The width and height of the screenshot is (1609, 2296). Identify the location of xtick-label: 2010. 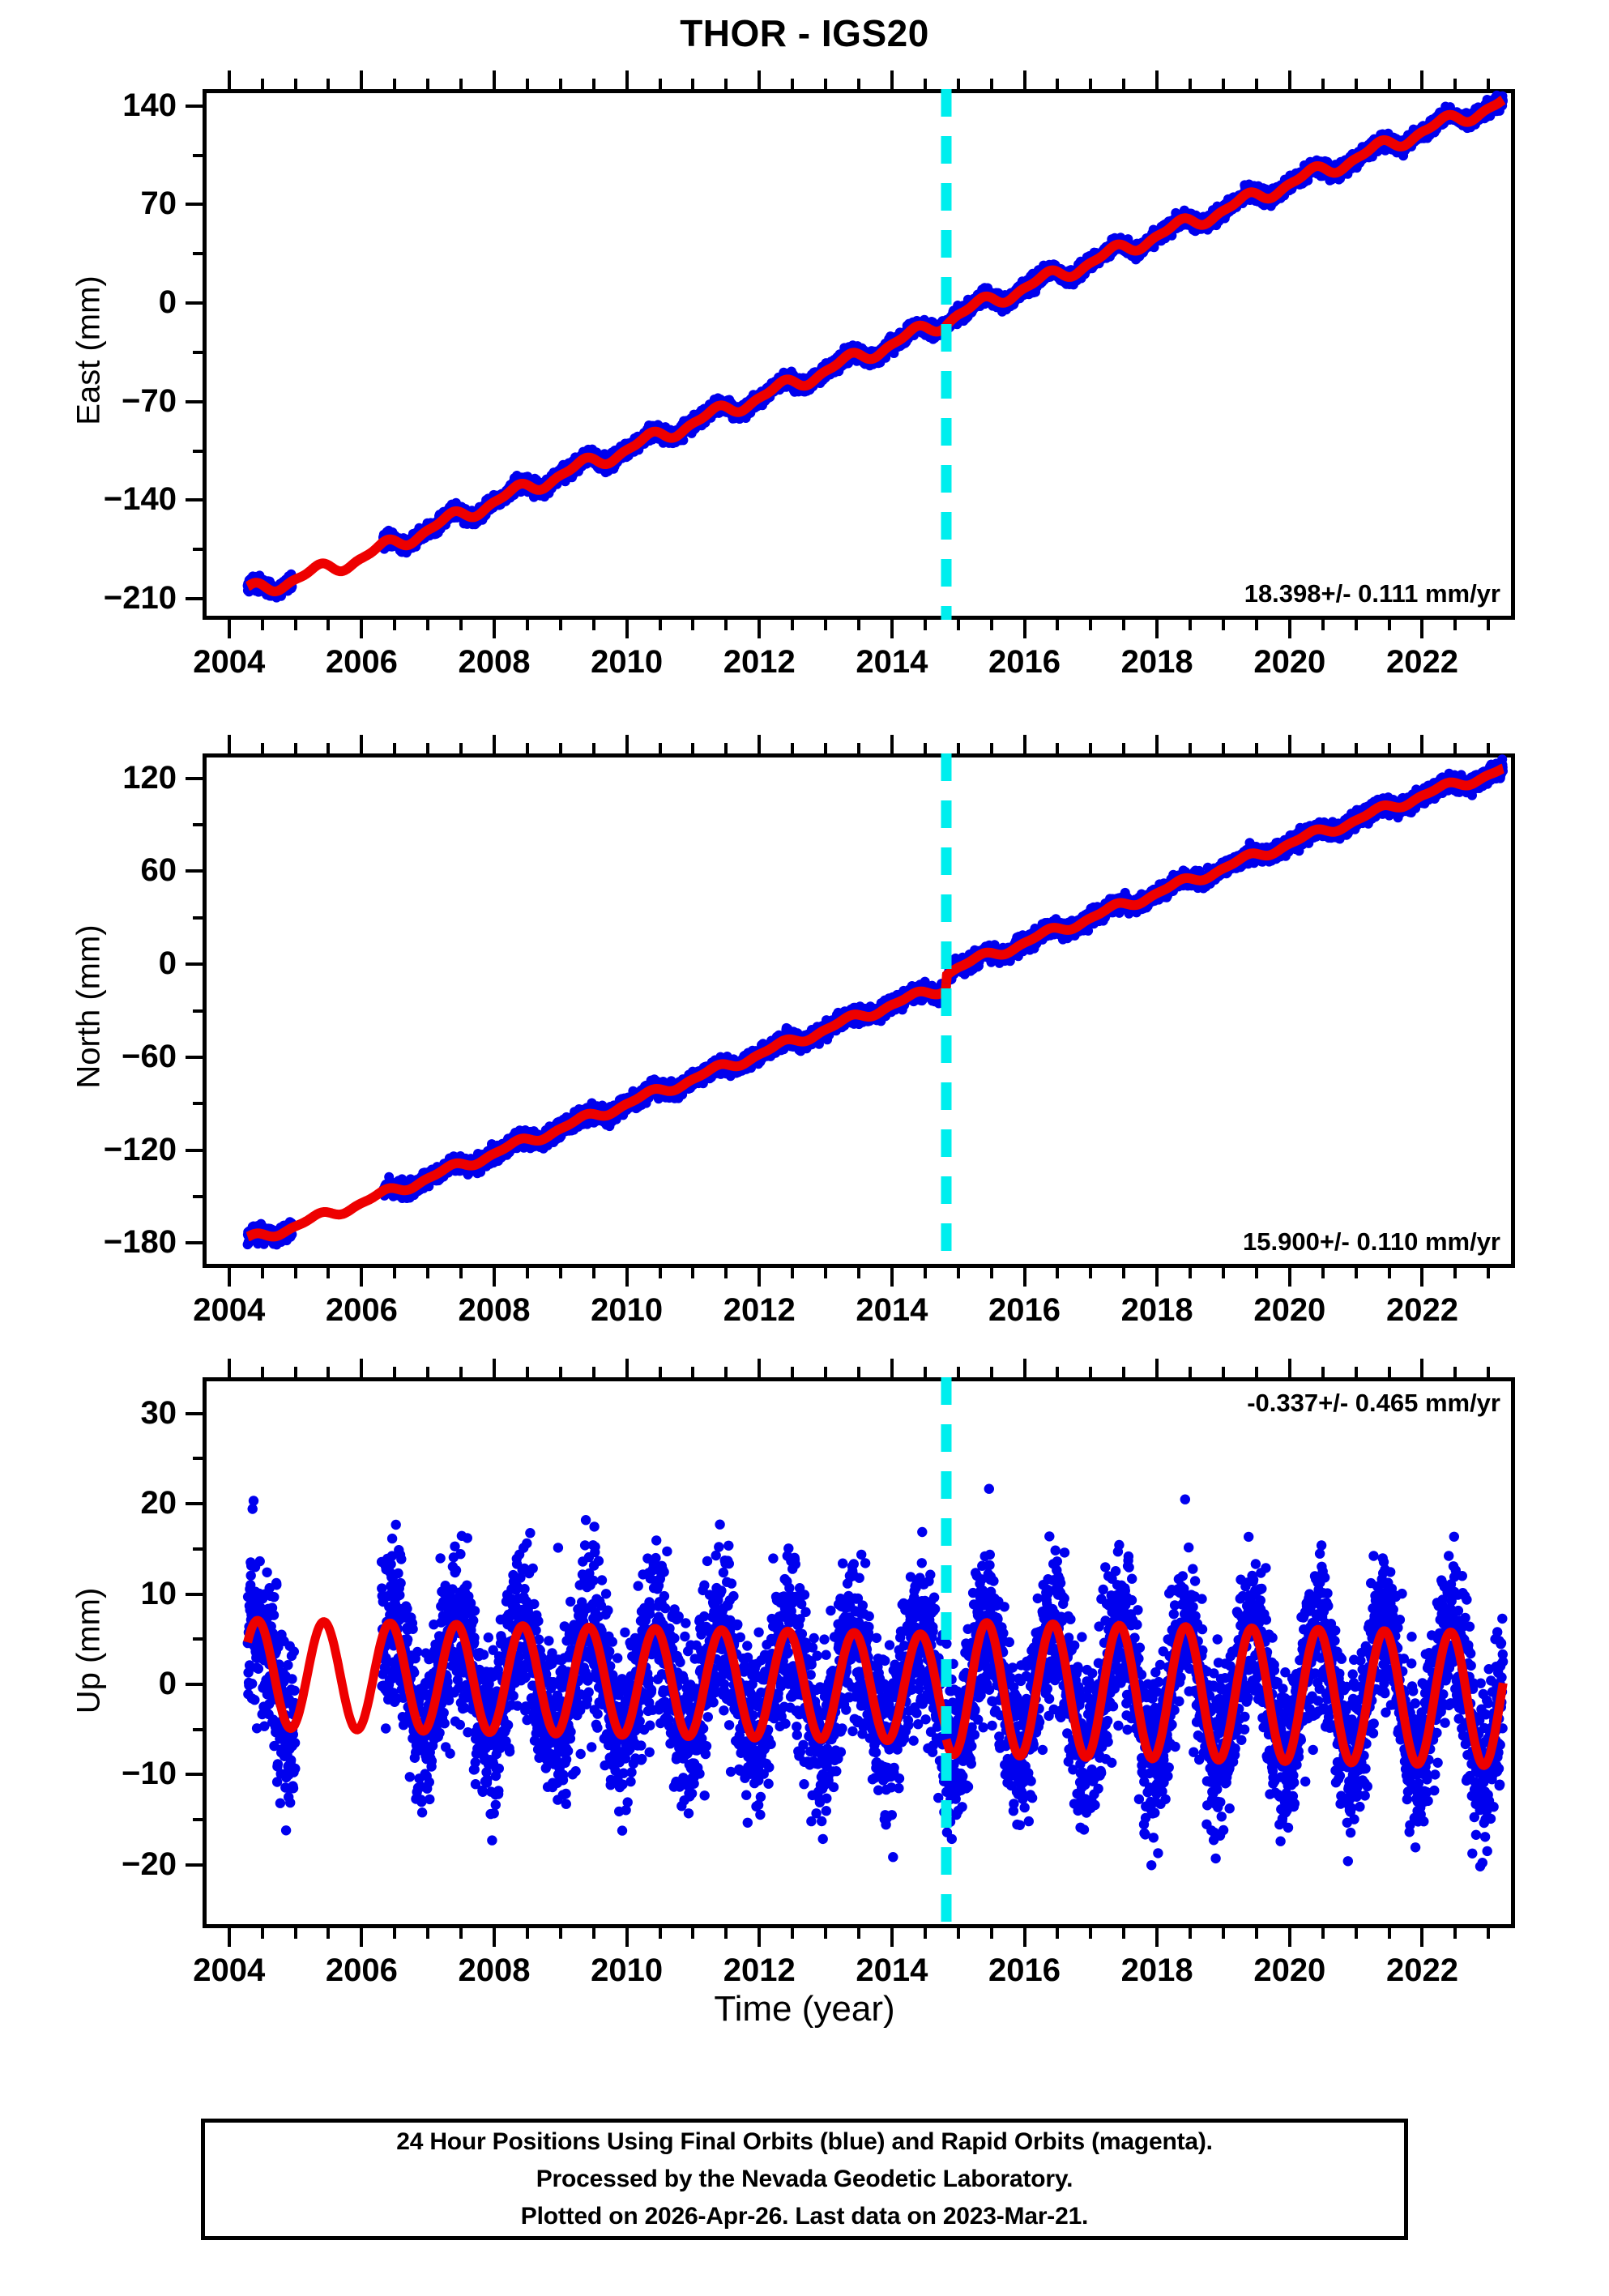
(627, 1310).